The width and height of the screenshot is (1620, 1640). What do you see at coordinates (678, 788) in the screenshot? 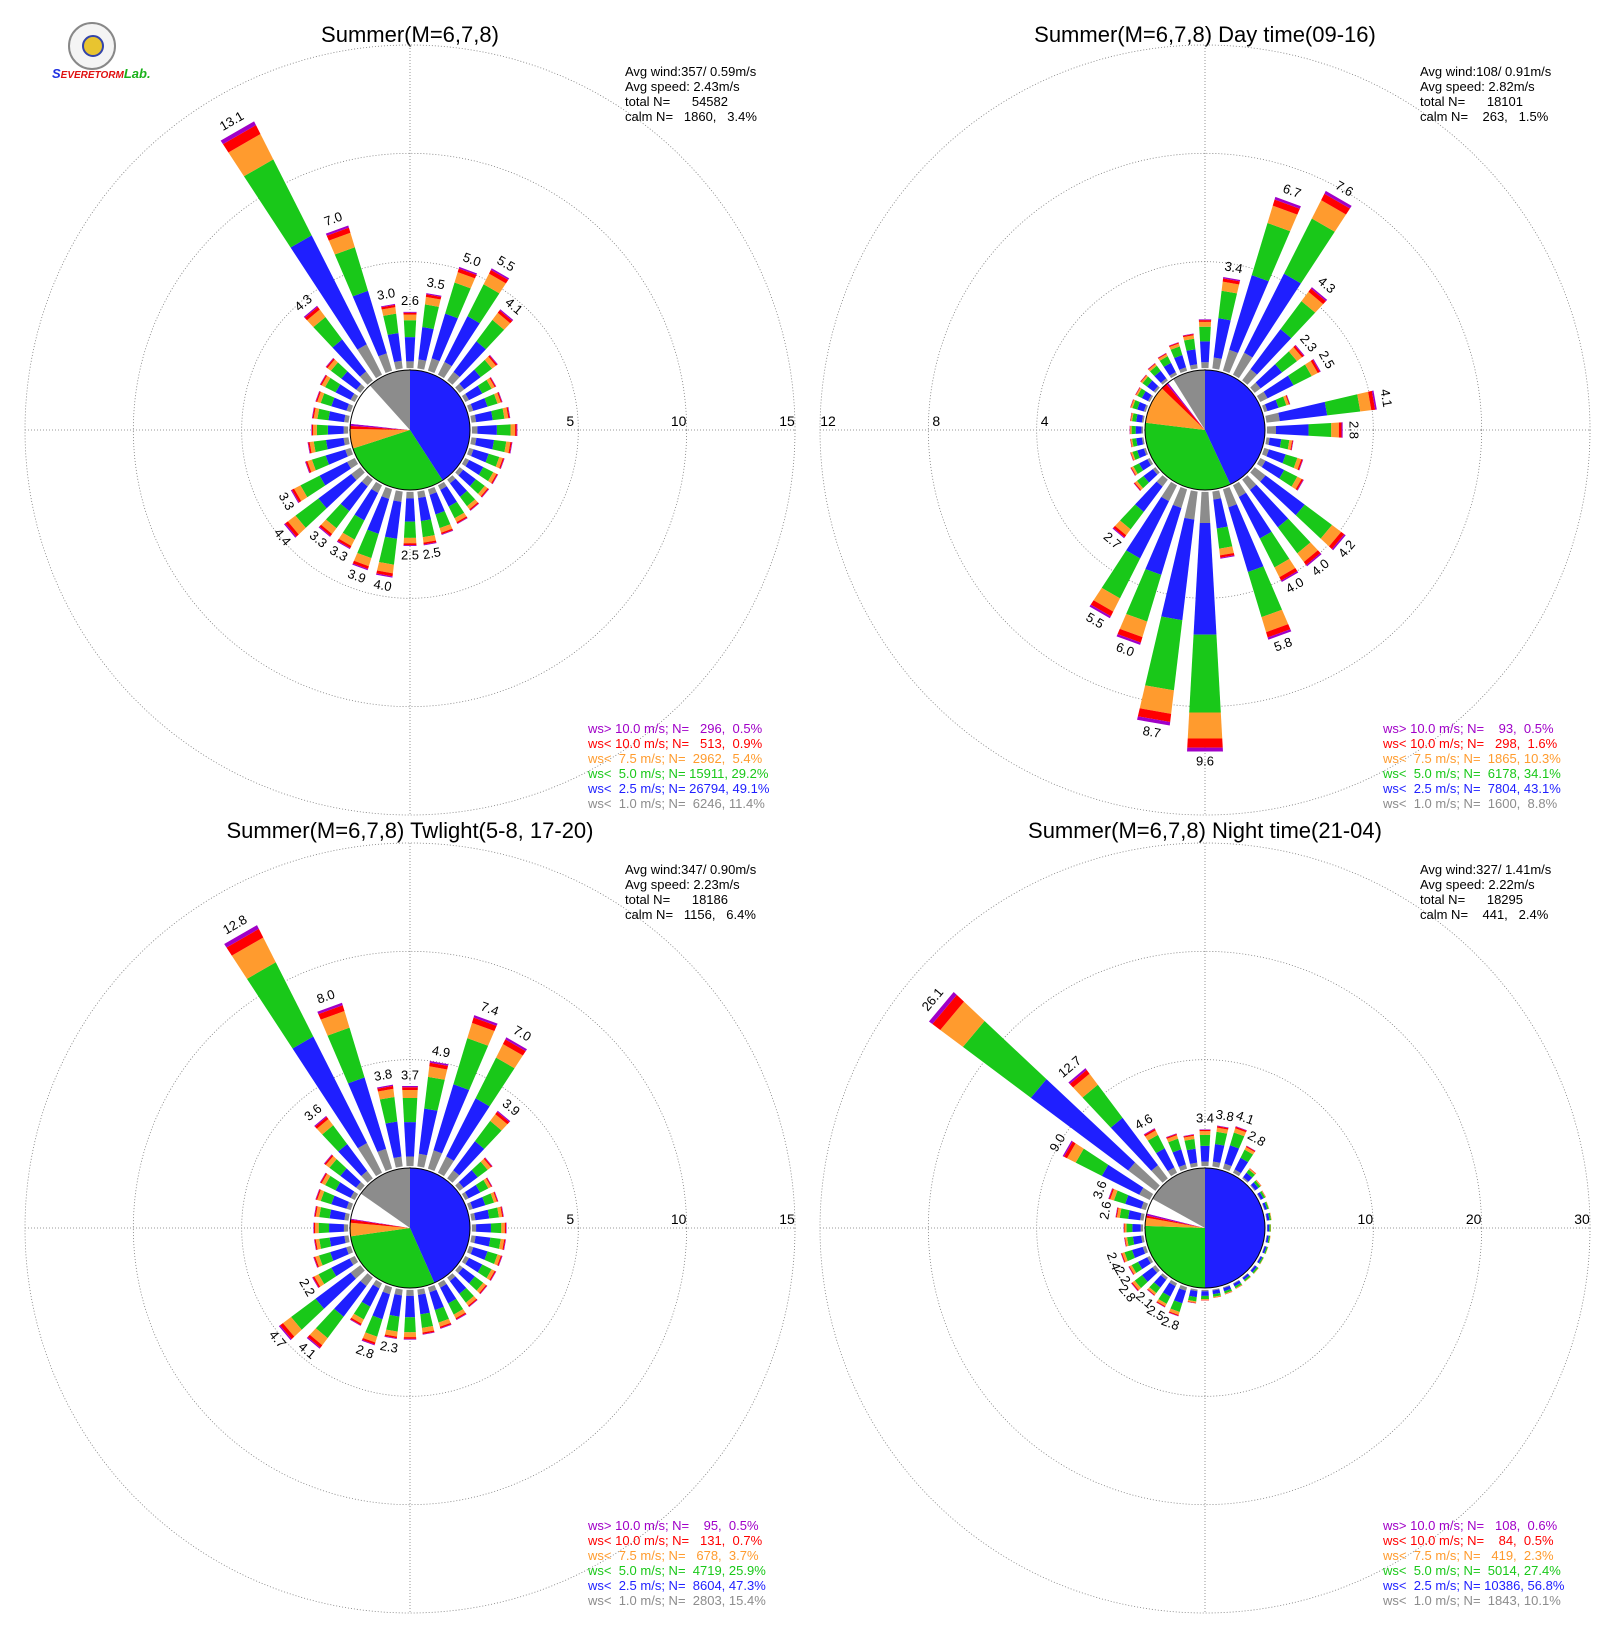
I see `legend-entry: ws< 2.5 m/s; N= 26794, 49.1%` at bounding box center [678, 788].